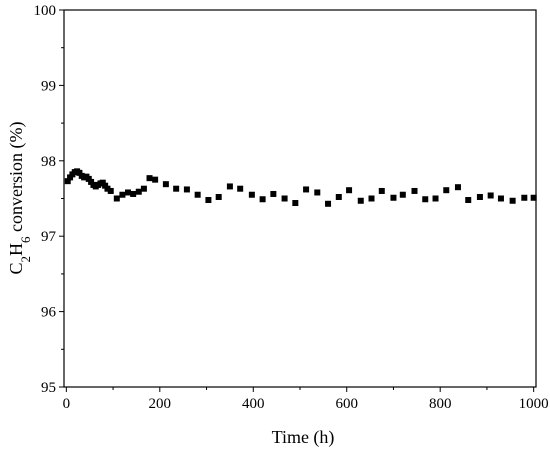 This screenshot has height=449, width=550. I want to click on x-tick-label: 400, so click(253, 404).